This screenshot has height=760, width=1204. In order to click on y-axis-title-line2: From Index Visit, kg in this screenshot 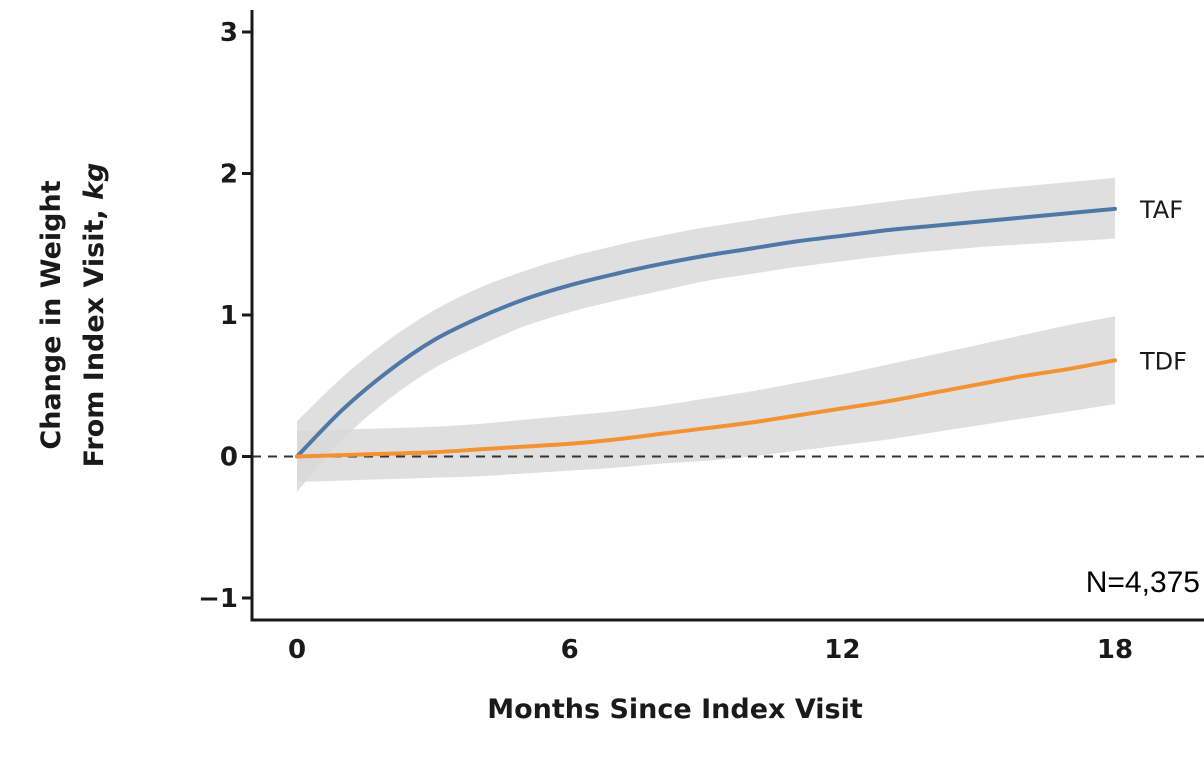, I will do `click(94, 315)`.